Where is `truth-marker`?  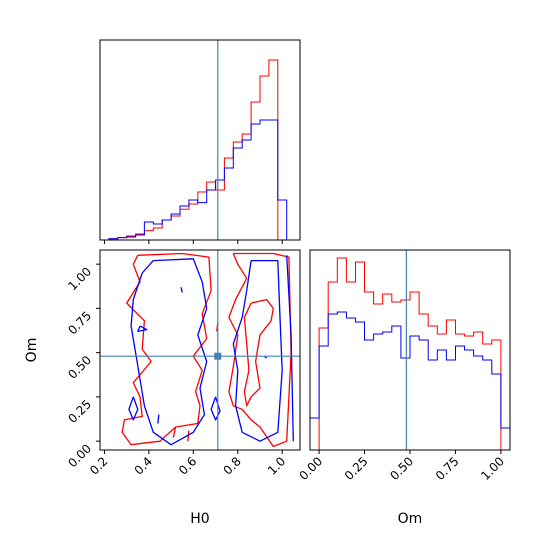
truth-marker is located at coordinates (218, 356).